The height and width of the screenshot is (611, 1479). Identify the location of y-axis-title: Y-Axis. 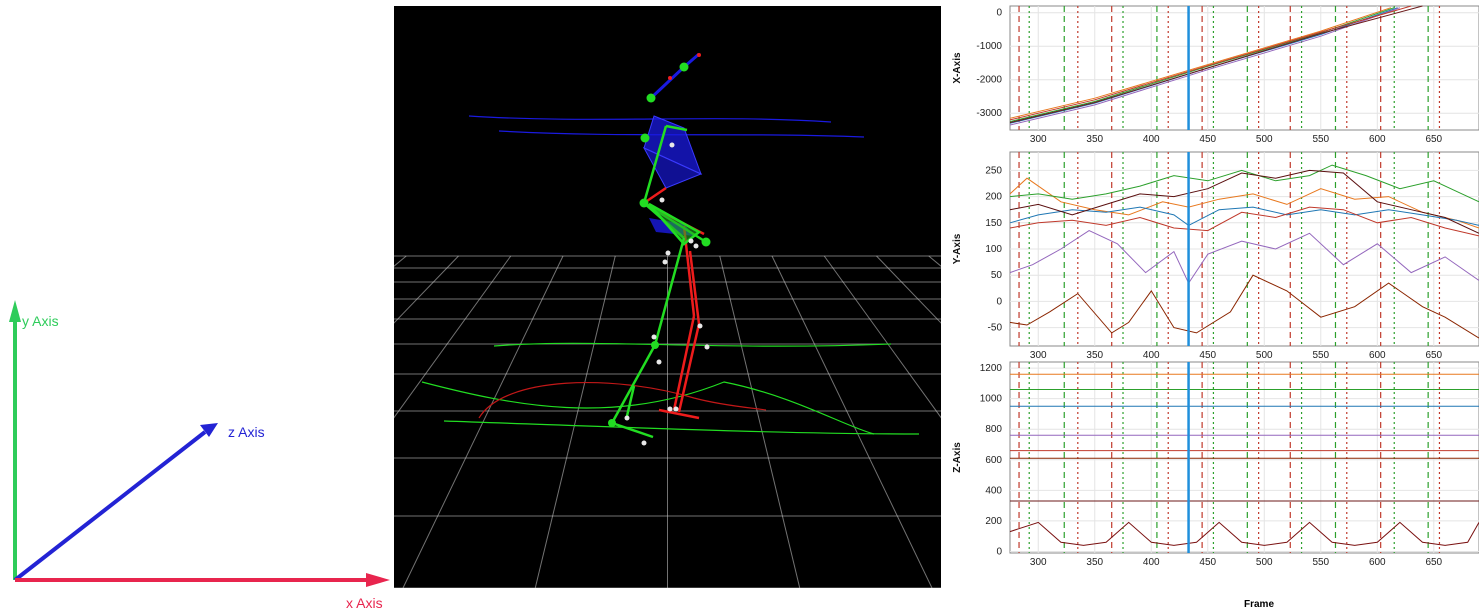
(957, 248).